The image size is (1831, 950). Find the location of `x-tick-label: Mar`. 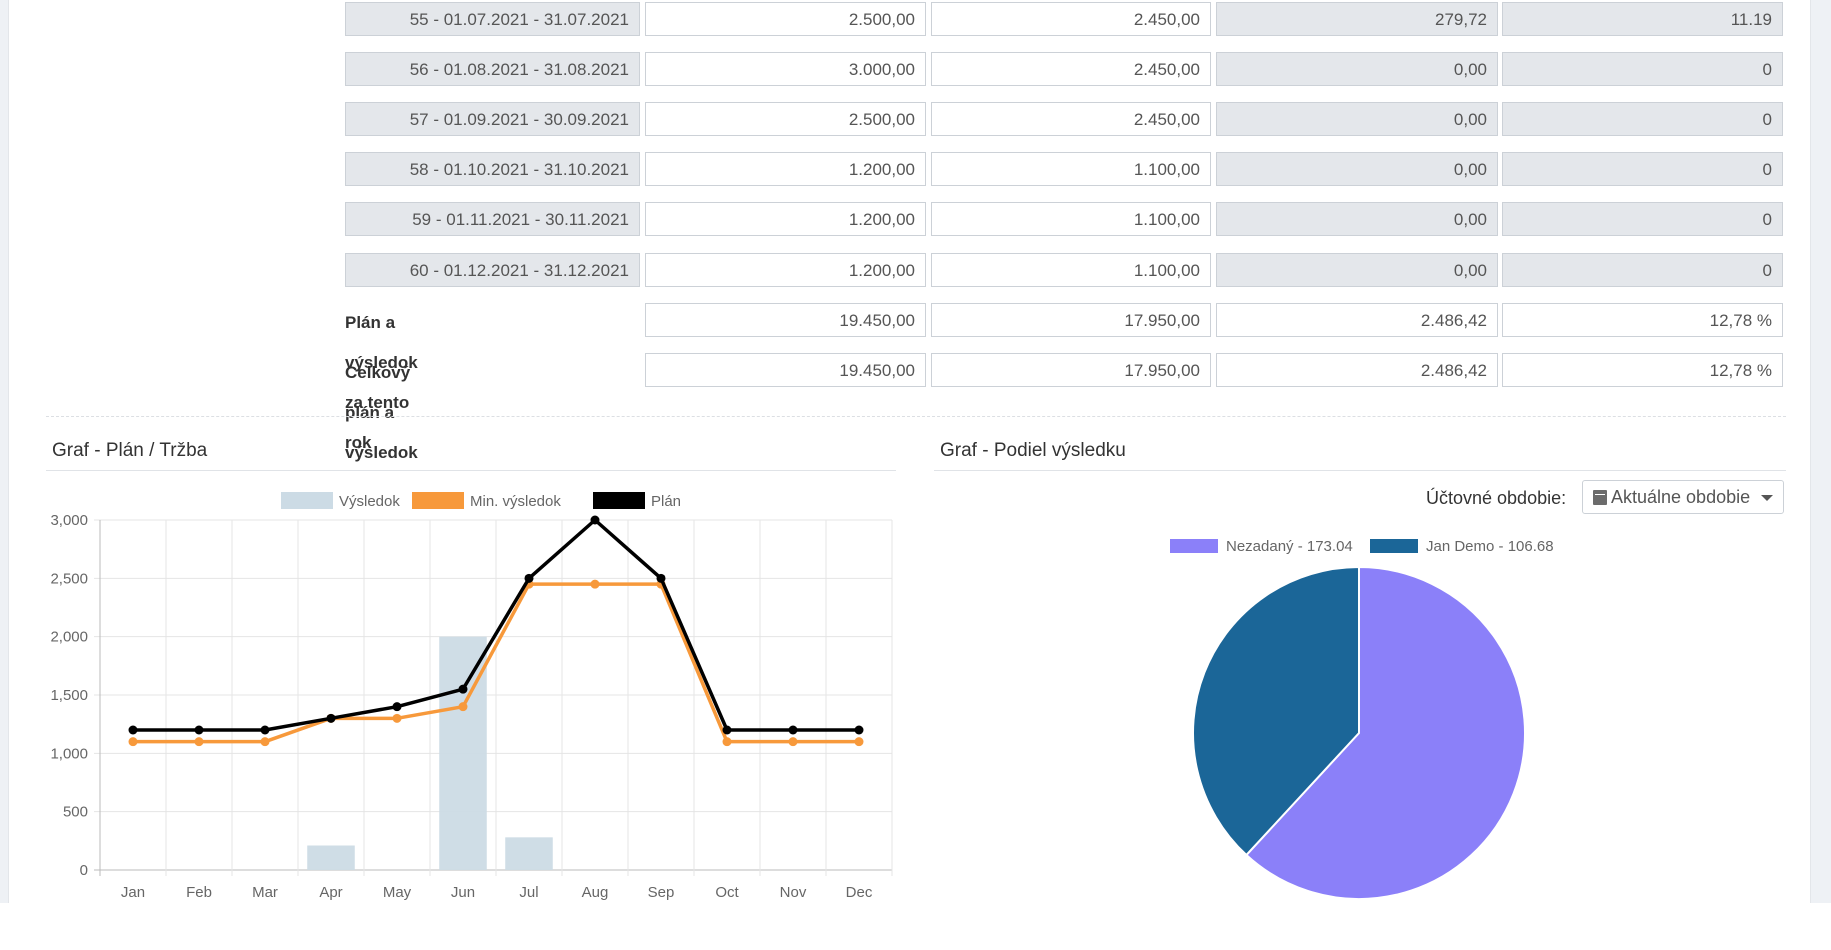

x-tick-label: Mar is located at coordinates (265, 892).